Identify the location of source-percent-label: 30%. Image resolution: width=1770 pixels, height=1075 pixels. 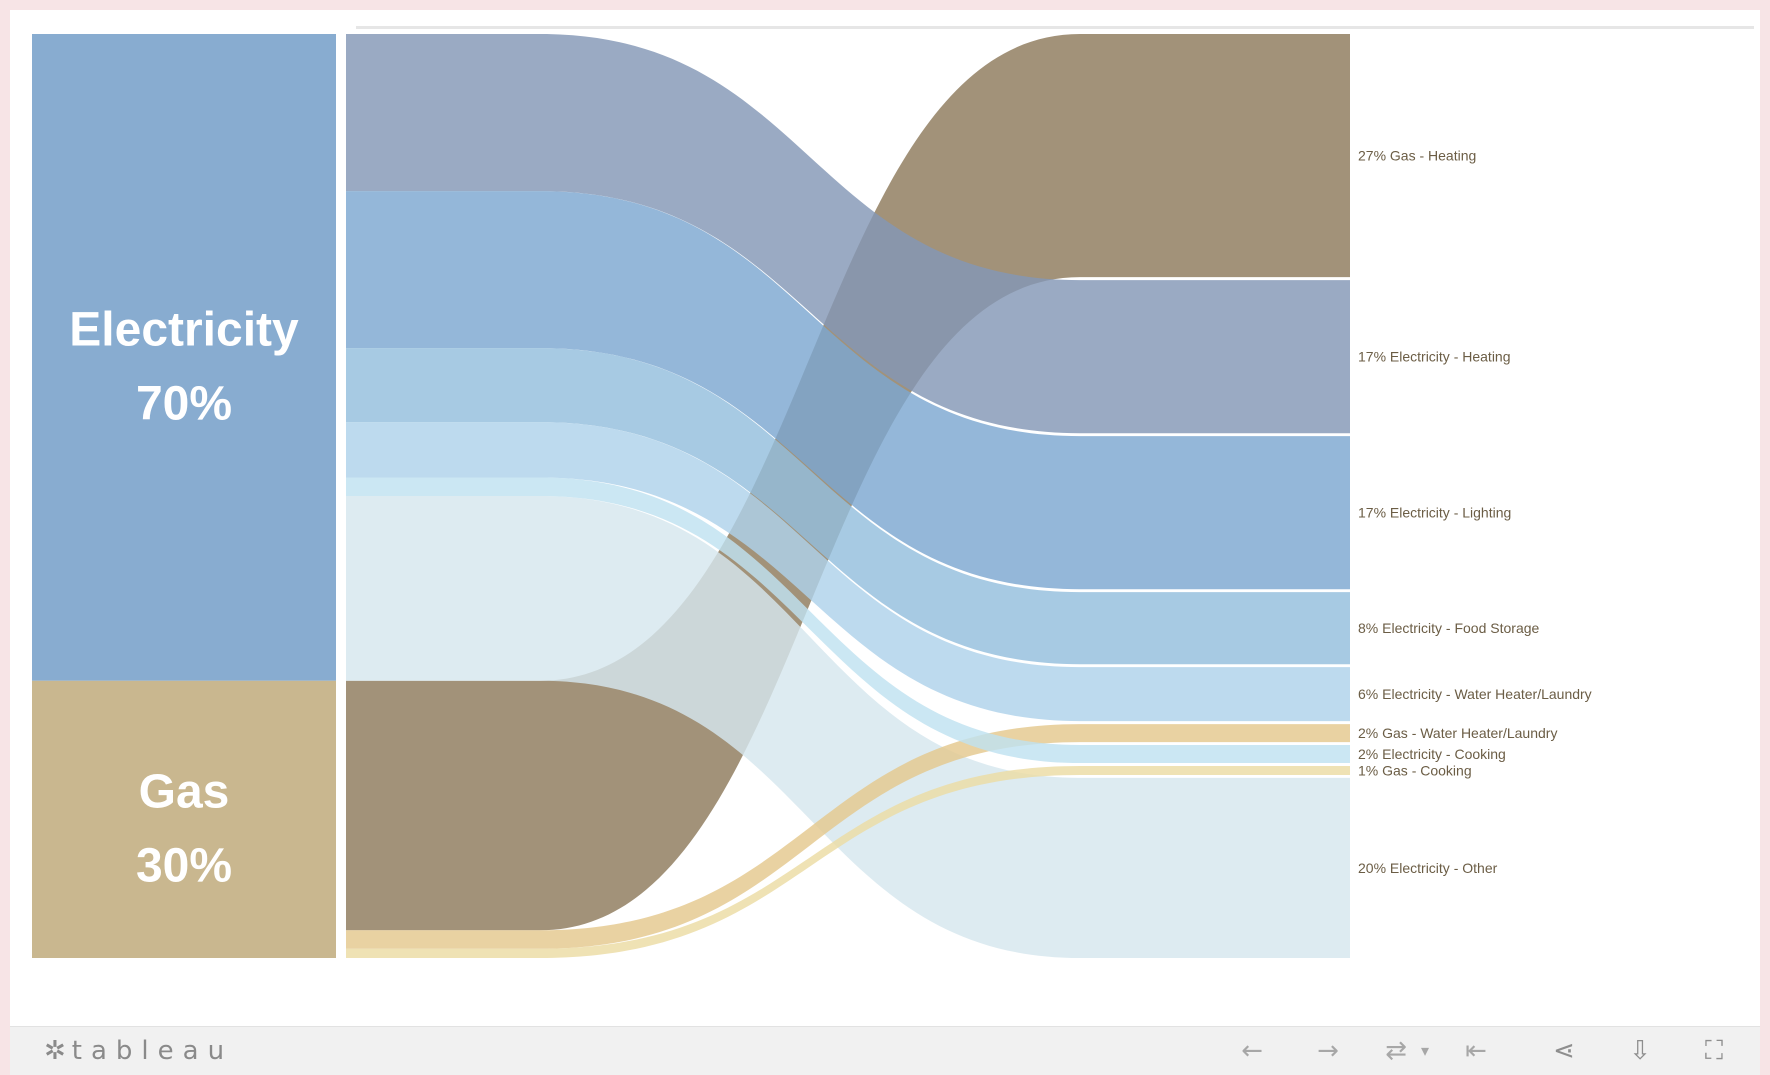
(184, 865).